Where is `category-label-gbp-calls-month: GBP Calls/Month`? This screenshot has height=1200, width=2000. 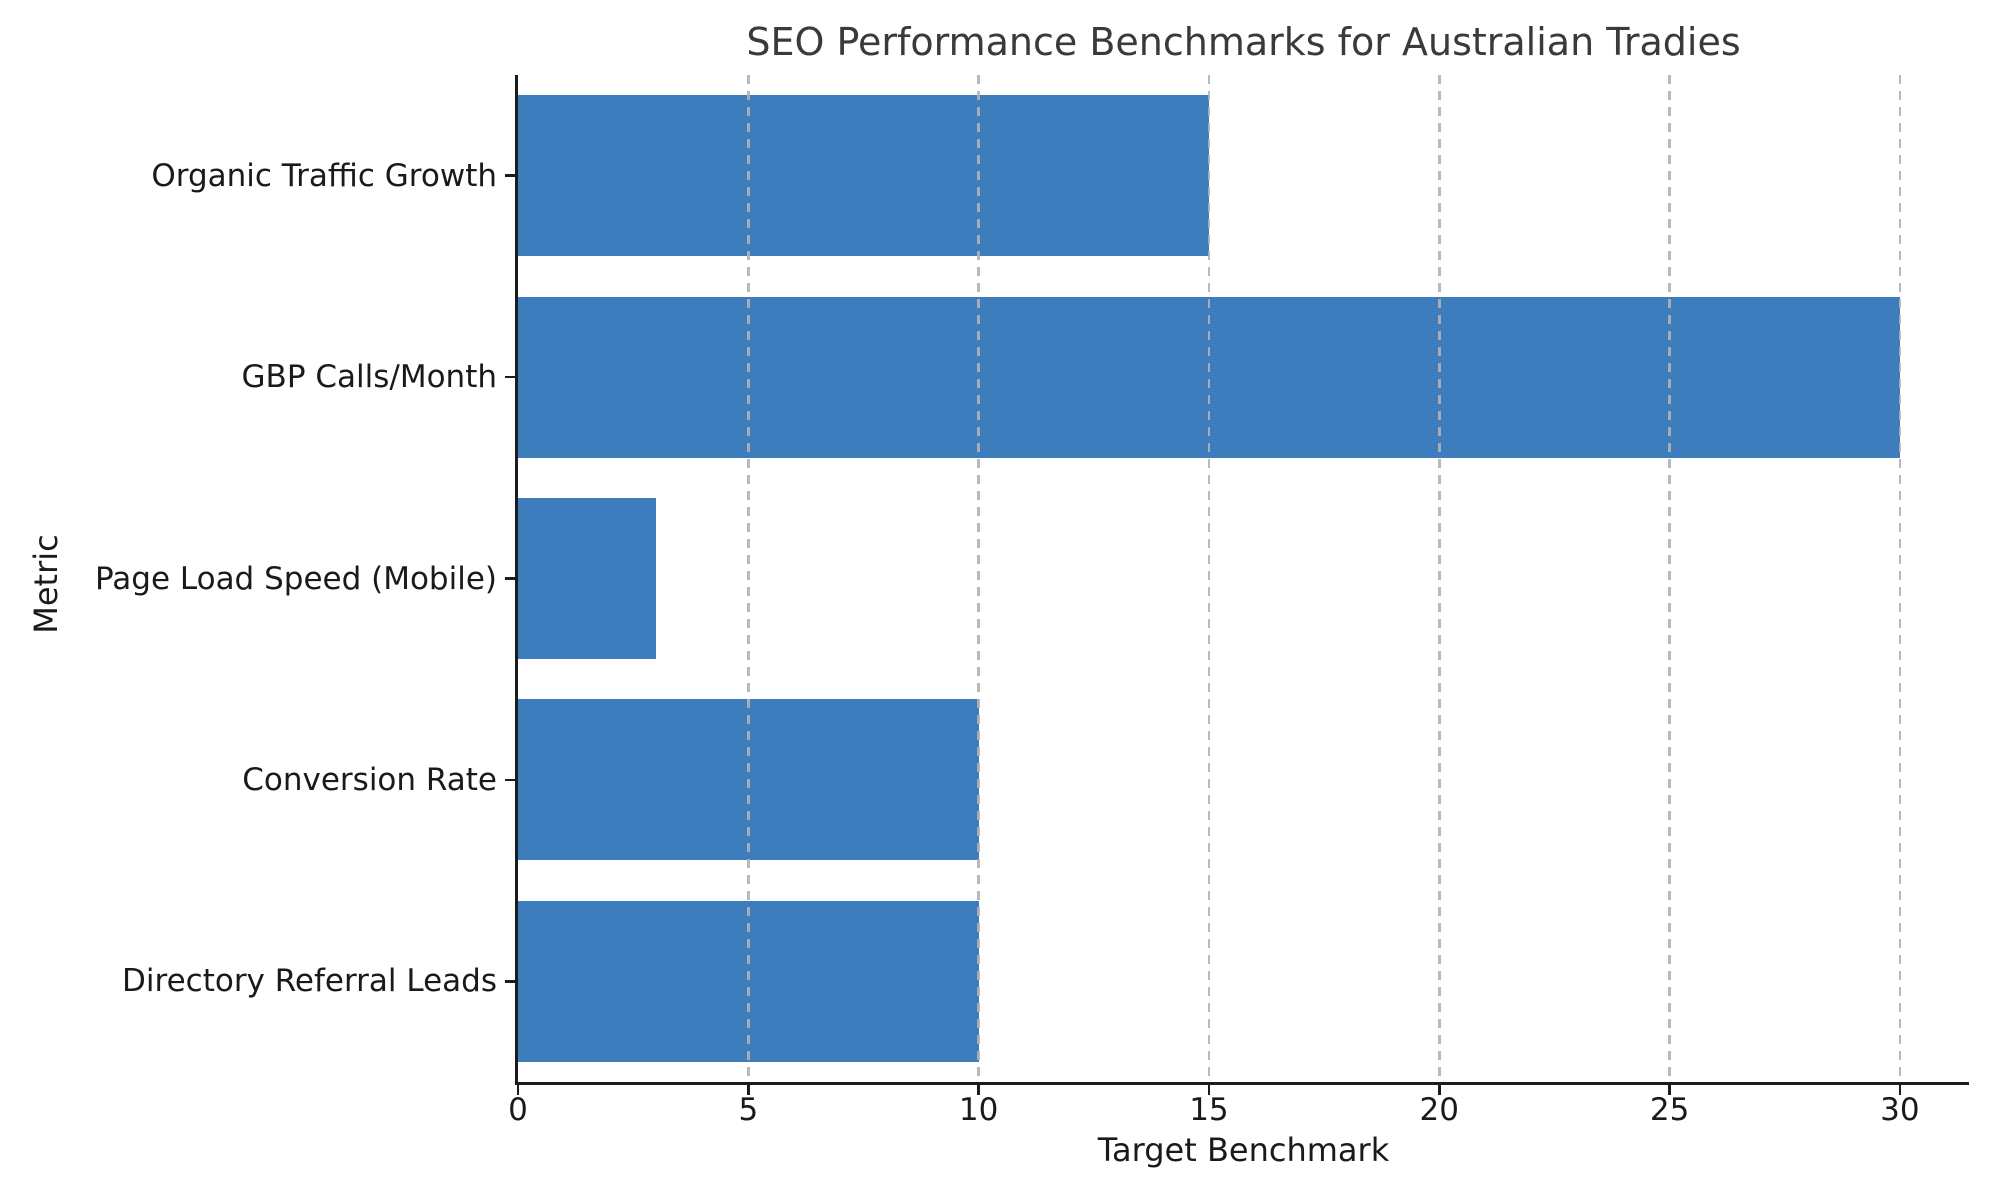 category-label-gbp-calls-month: GBP Calls/Month is located at coordinates (369, 377).